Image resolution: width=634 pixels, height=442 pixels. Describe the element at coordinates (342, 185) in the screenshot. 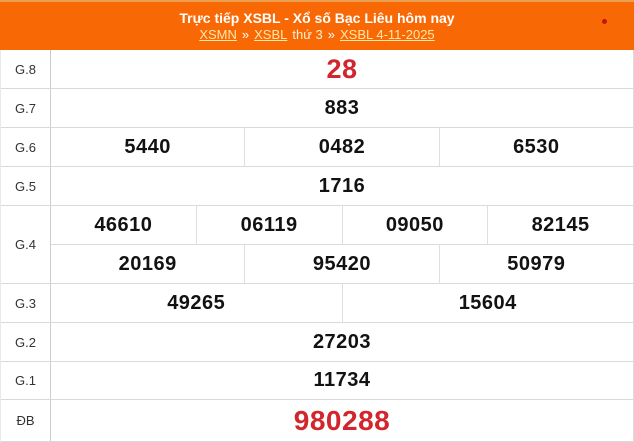

I see `prize-number: 1716` at that location.